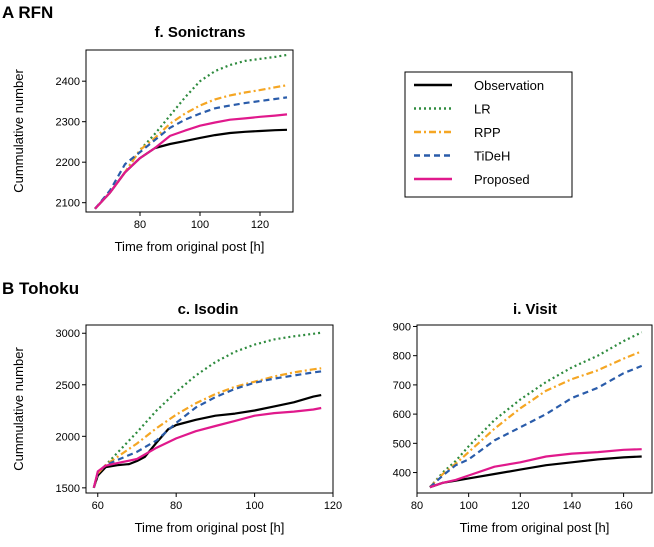 Image resolution: width=654 pixels, height=547 pixels. I want to click on series-line-observation-i-visit, so click(535, 472).